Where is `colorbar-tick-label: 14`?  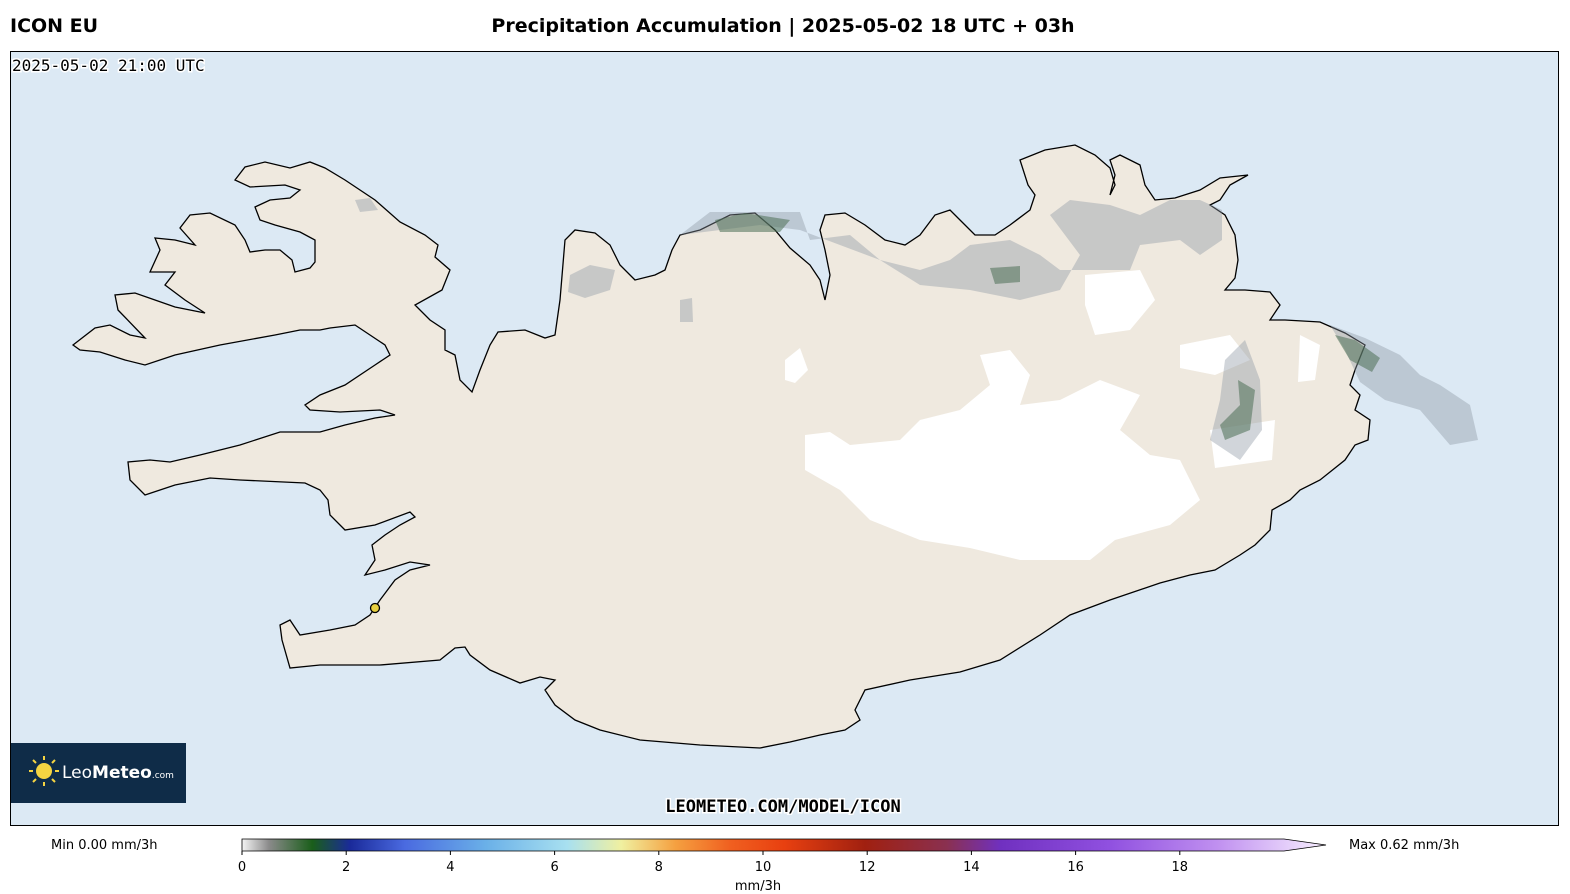
colorbar-tick-label: 14 is located at coordinates (971, 867).